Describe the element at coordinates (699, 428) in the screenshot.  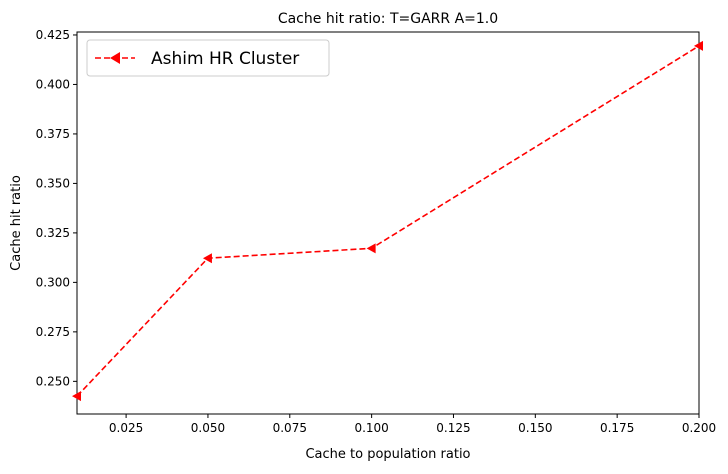
I see `x-tick-label: 0.200` at that location.